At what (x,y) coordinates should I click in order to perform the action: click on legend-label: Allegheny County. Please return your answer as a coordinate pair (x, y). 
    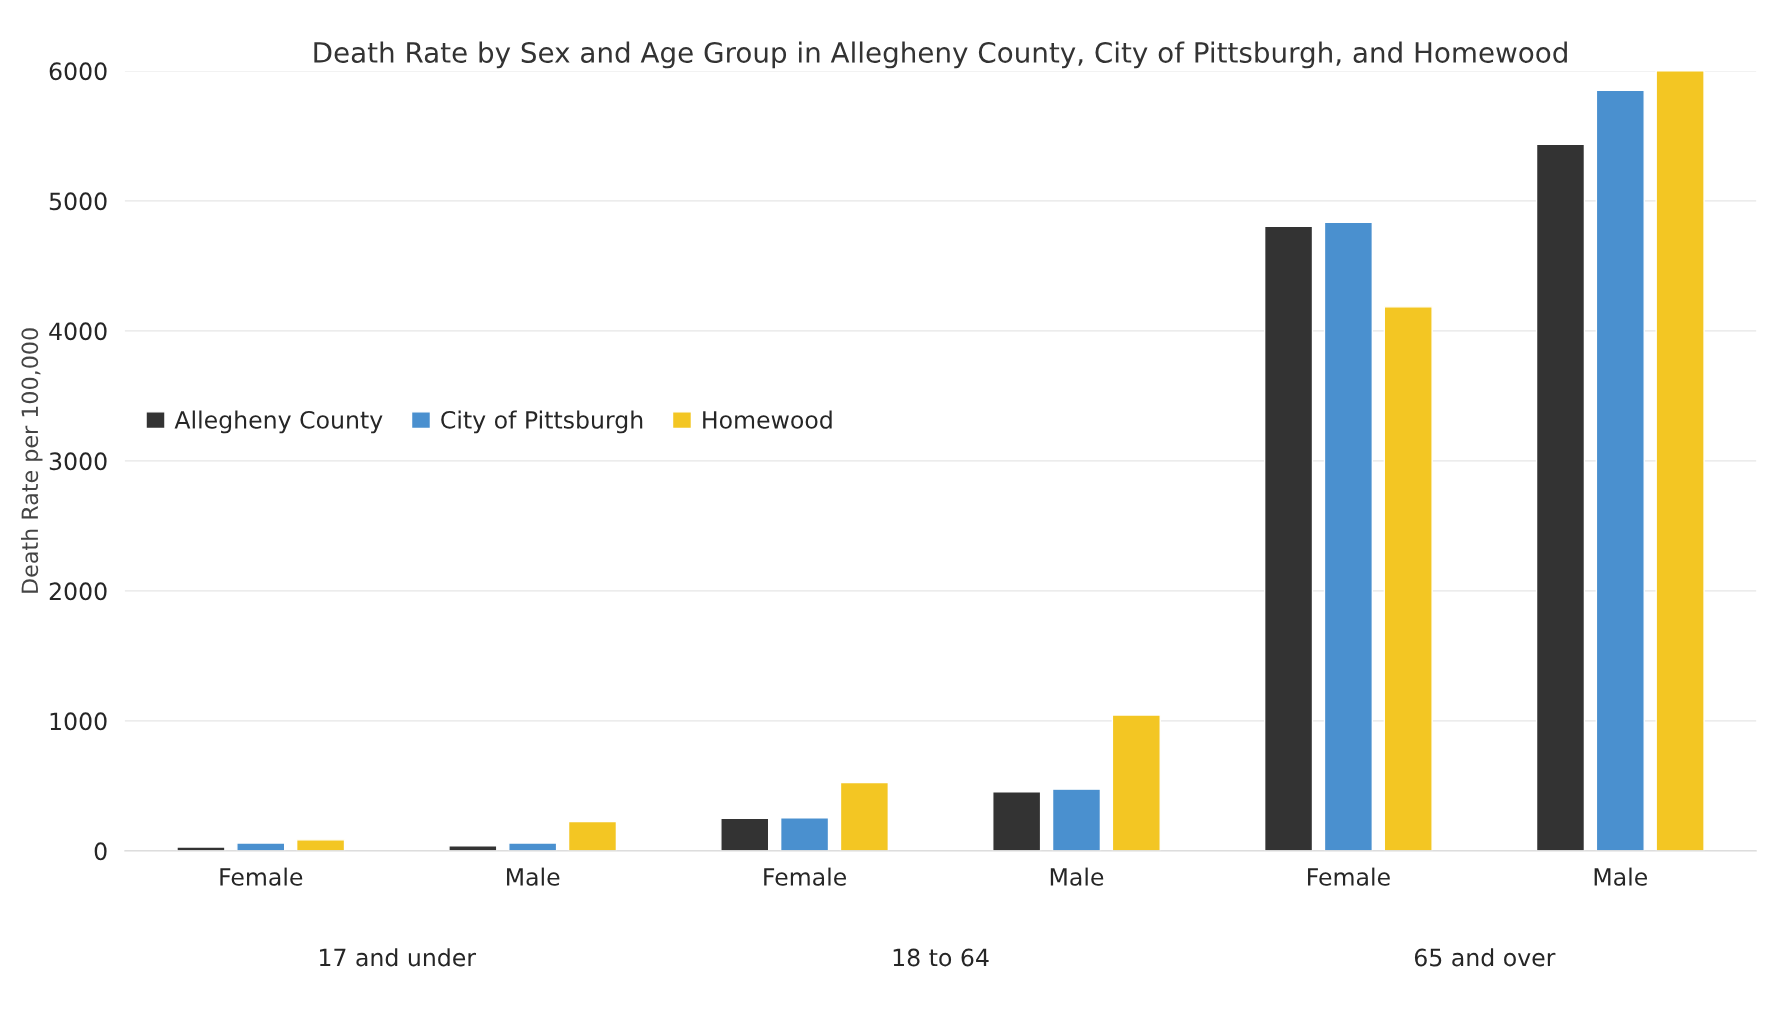
    Looking at the image, I should click on (278, 422).